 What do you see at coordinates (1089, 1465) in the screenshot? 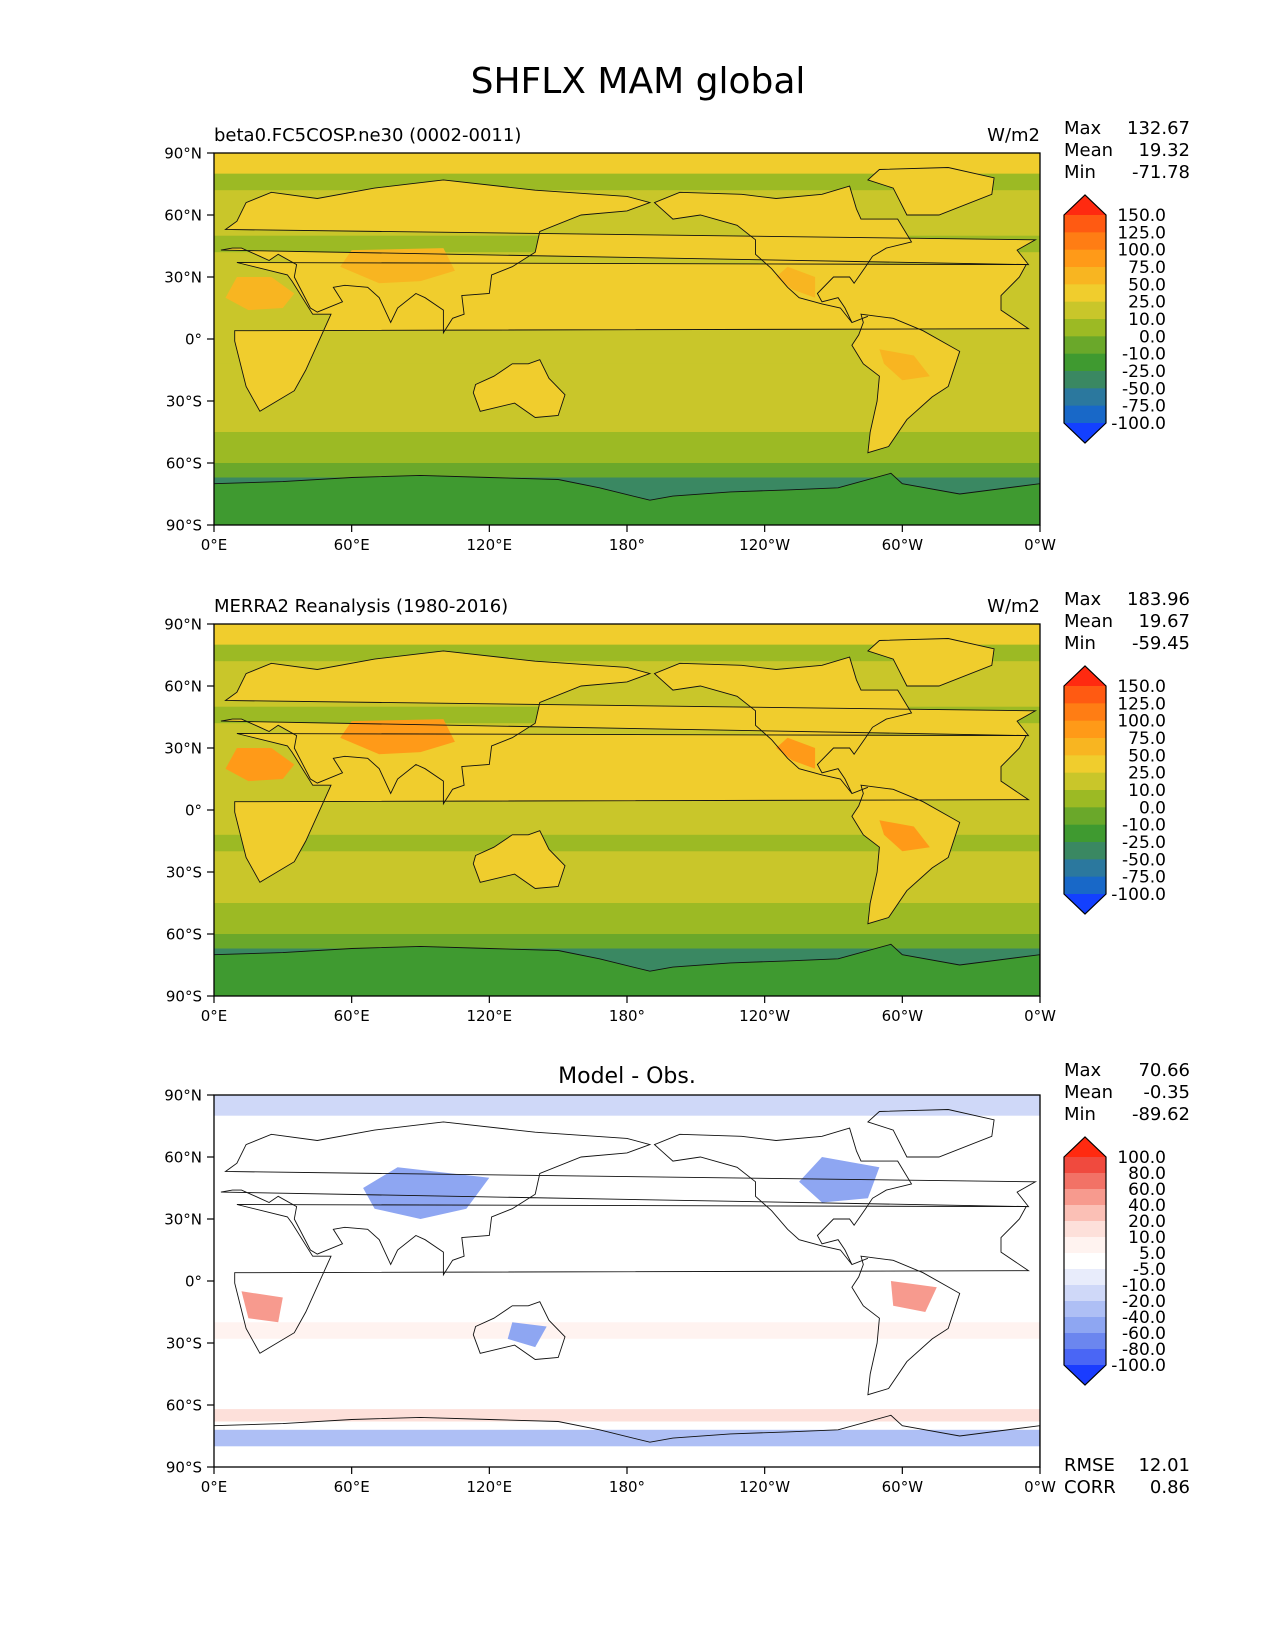
I see `metric-label: RMSE` at bounding box center [1089, 1465].